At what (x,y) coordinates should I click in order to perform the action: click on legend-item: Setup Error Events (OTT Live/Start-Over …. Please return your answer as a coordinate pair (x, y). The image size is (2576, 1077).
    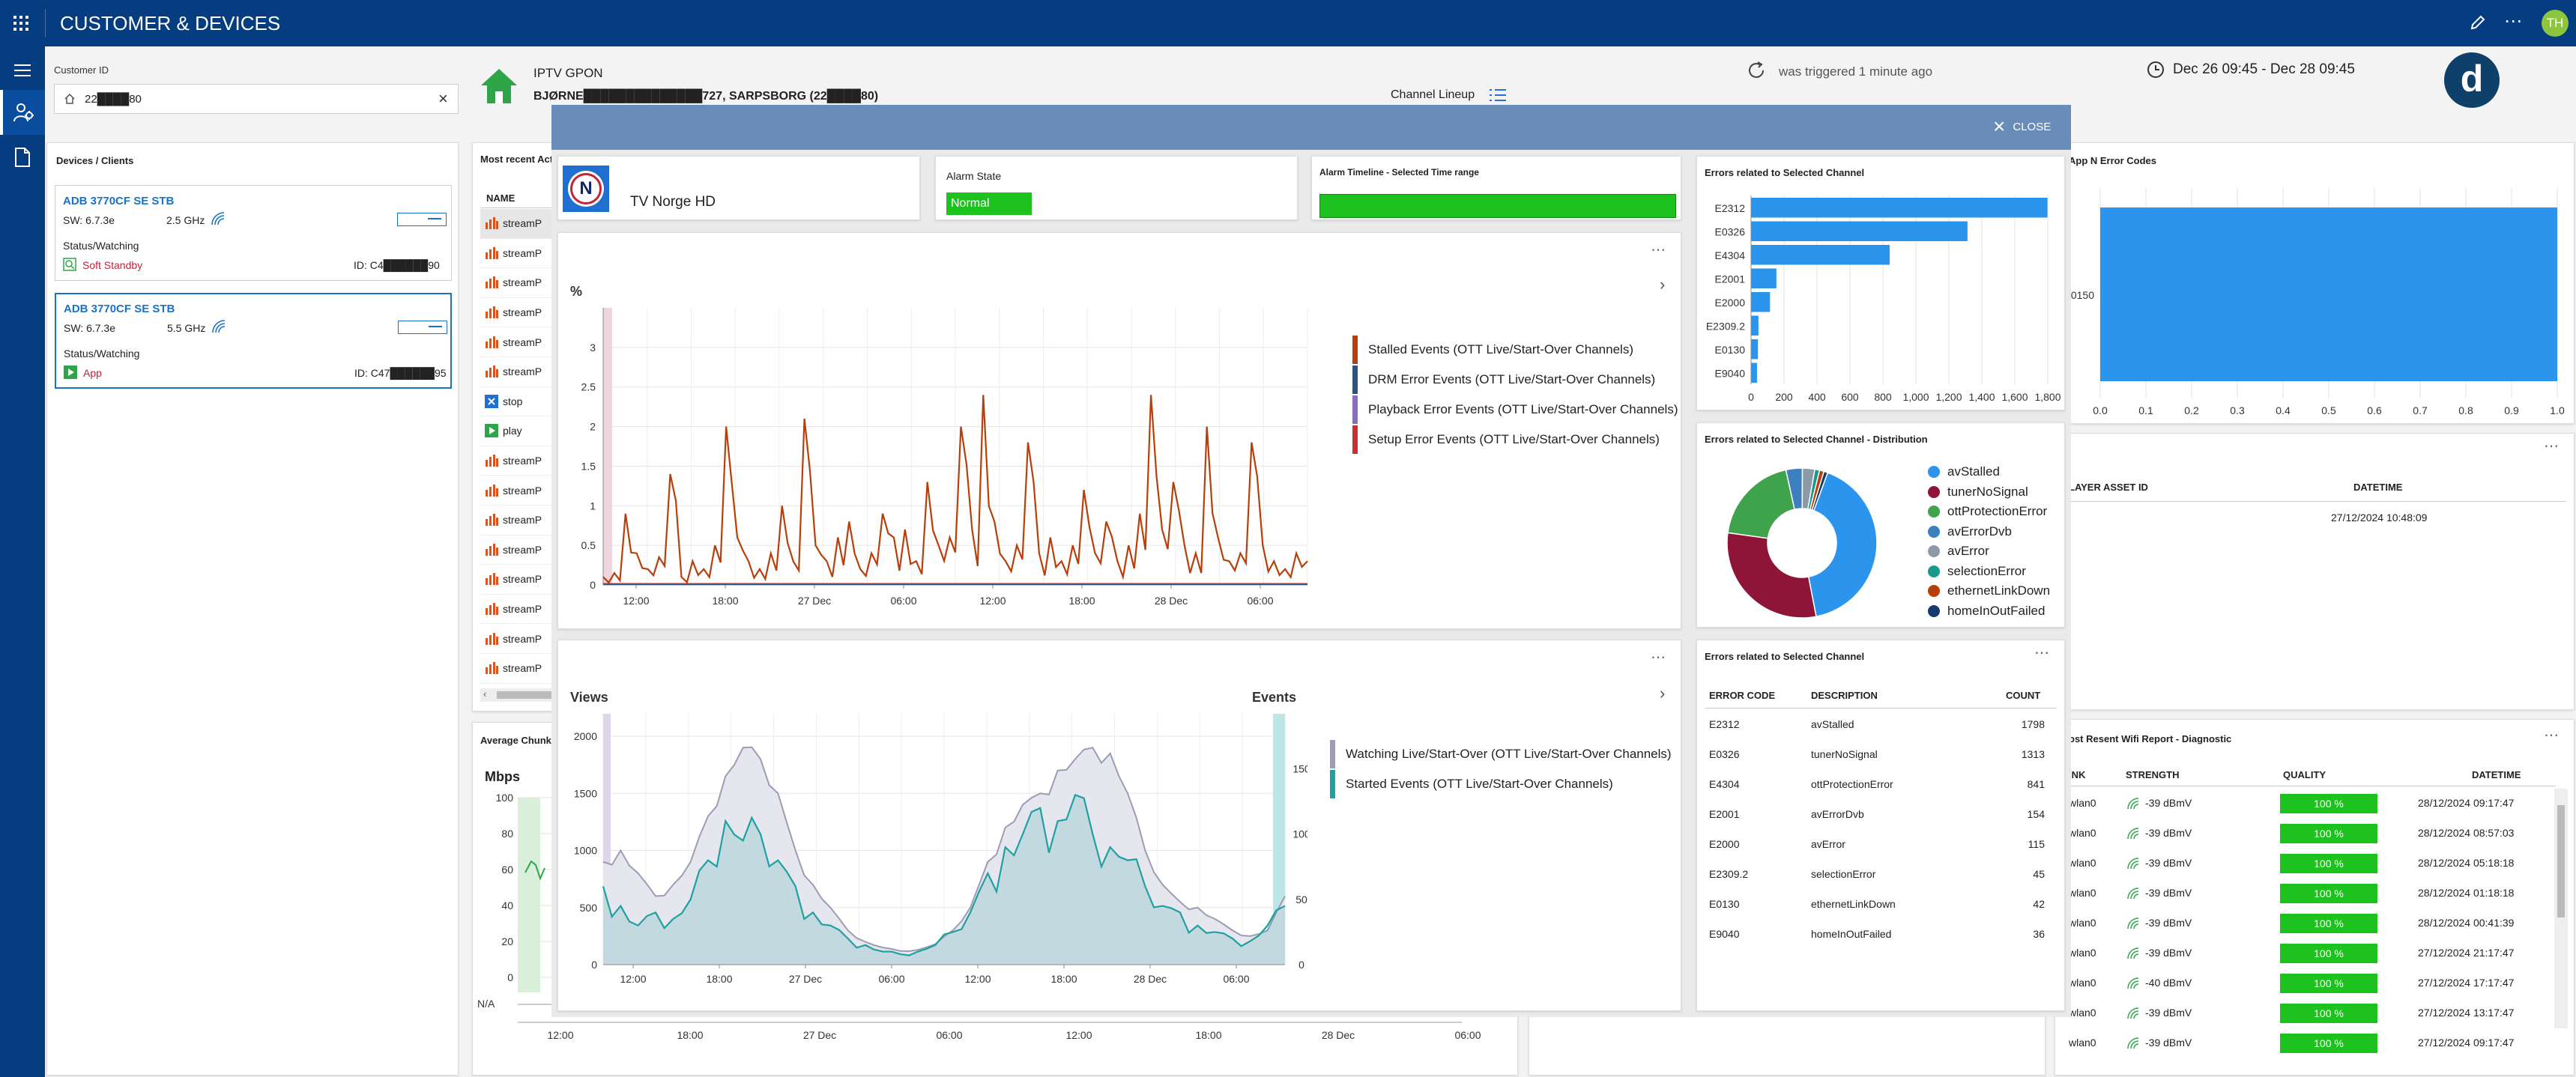
    Looking at the image, I should click on (1515, 440).